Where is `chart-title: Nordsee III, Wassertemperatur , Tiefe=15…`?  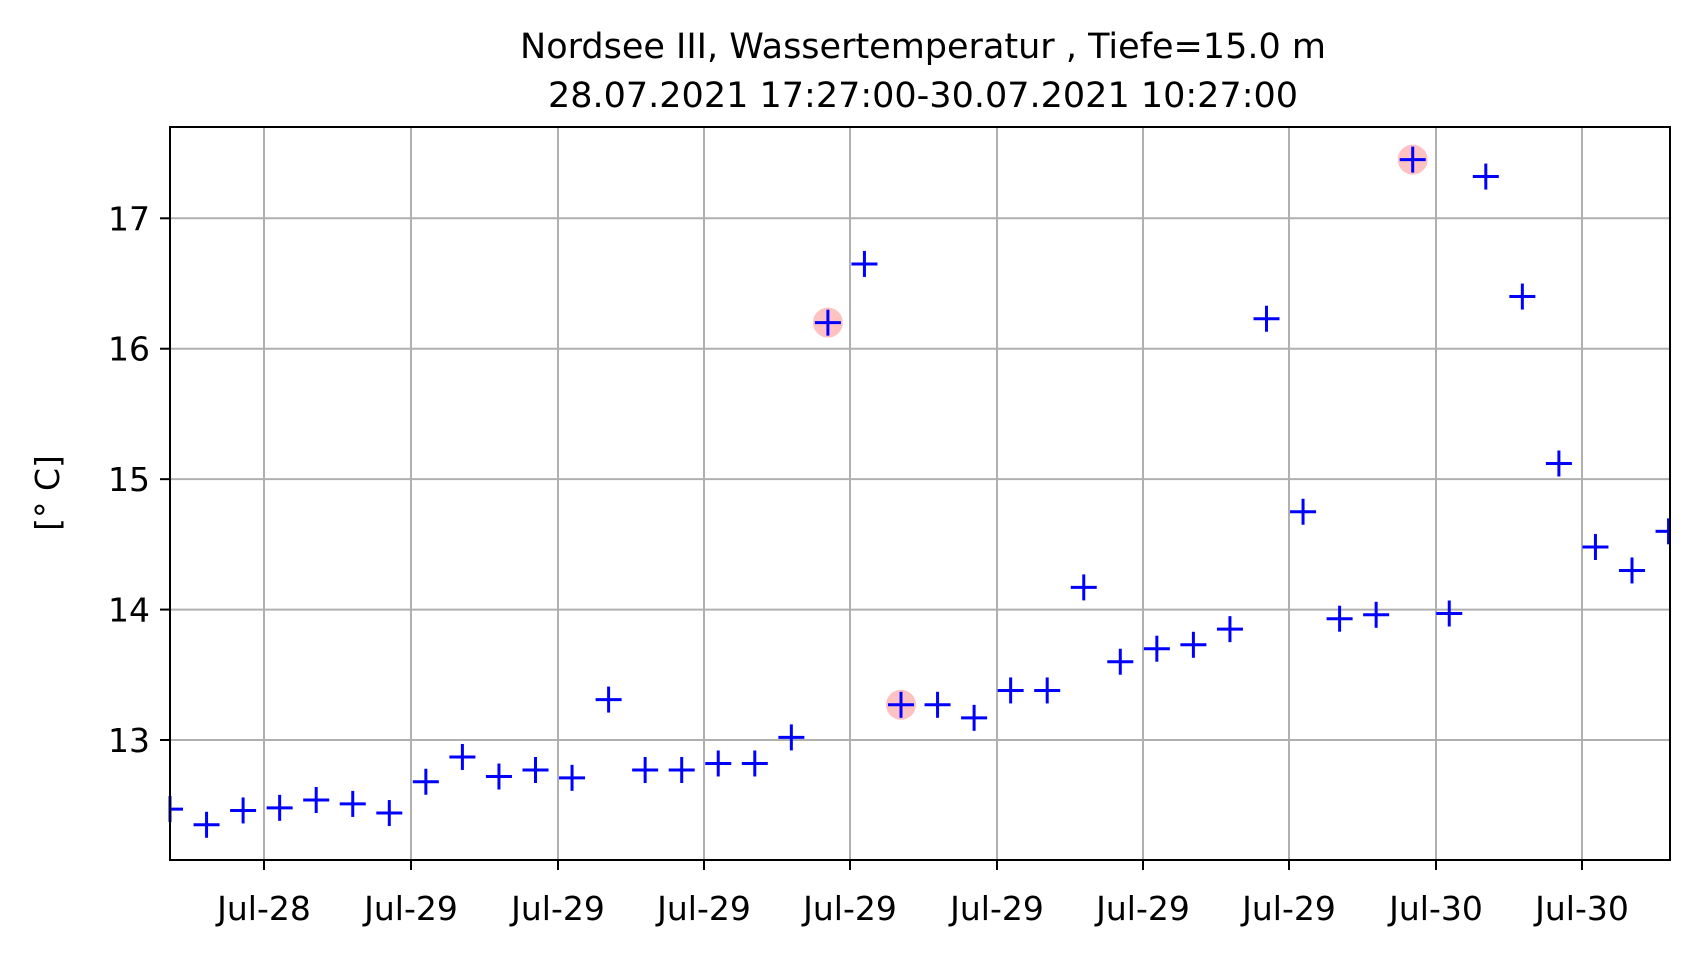 chart-title: Nordsee III, Wassertemperatur , Tiefe=15… is located at coordinates (923, 47).